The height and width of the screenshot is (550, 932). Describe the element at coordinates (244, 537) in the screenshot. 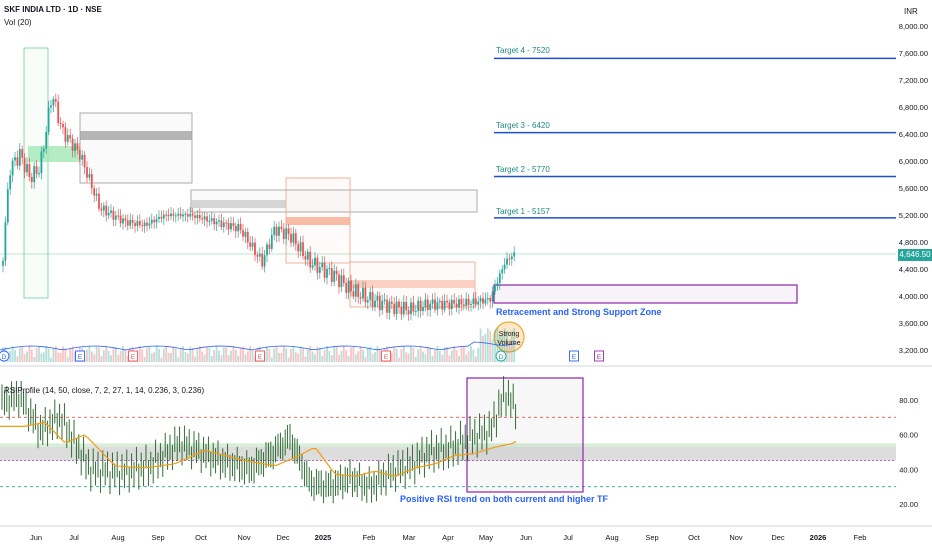

I see `time-tick-label: Nov` at that location.